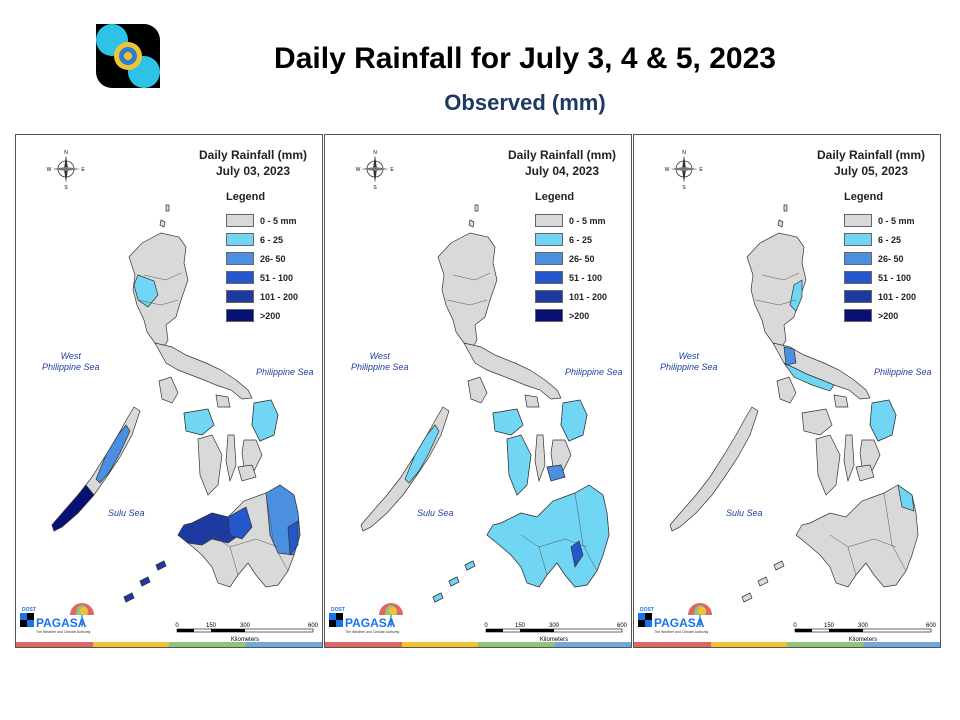 The height and width of the screenshot is (720, 960). What do you see at coordinates (199, 422) in the screenshot?
I see `rainfall-area-panay` at bounding box center [199, 422].